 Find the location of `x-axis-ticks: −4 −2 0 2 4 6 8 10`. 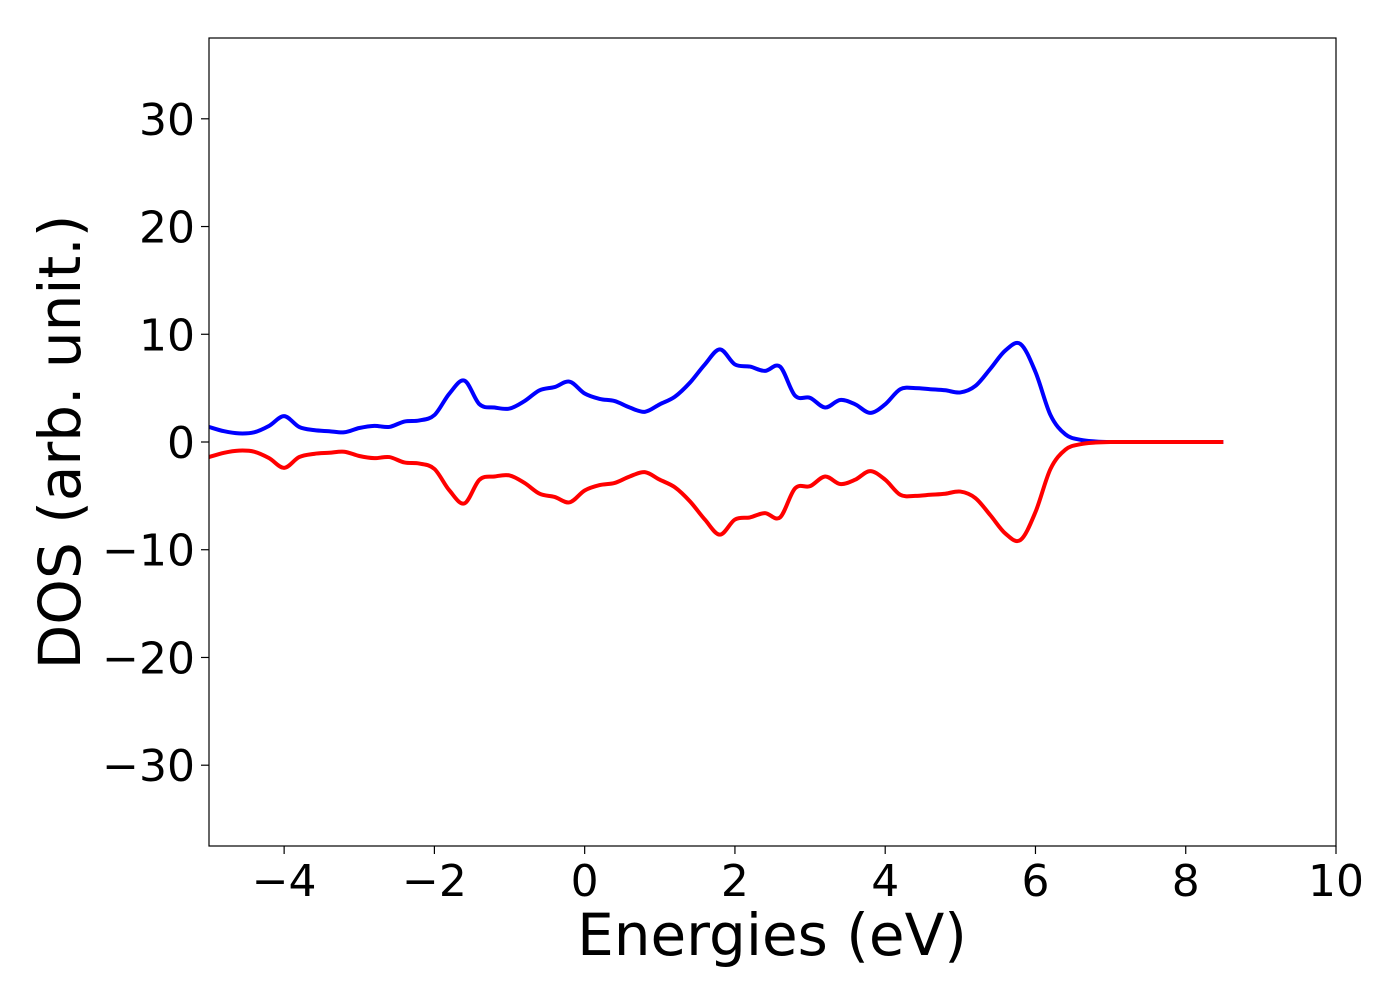

x-axis-ticks: −4 −2 0 2 4 6 8 10 is located at coordinates (808, 876).